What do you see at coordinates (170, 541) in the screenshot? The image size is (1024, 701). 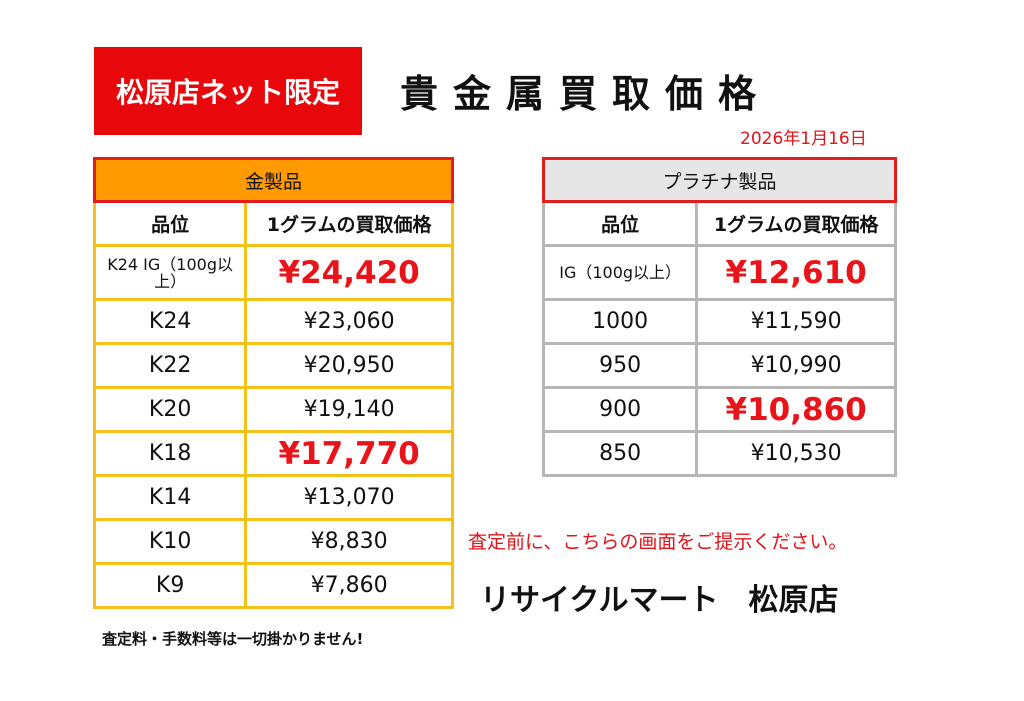 I see `gold-grade-cell: K10` at bounding box center [170, 541].